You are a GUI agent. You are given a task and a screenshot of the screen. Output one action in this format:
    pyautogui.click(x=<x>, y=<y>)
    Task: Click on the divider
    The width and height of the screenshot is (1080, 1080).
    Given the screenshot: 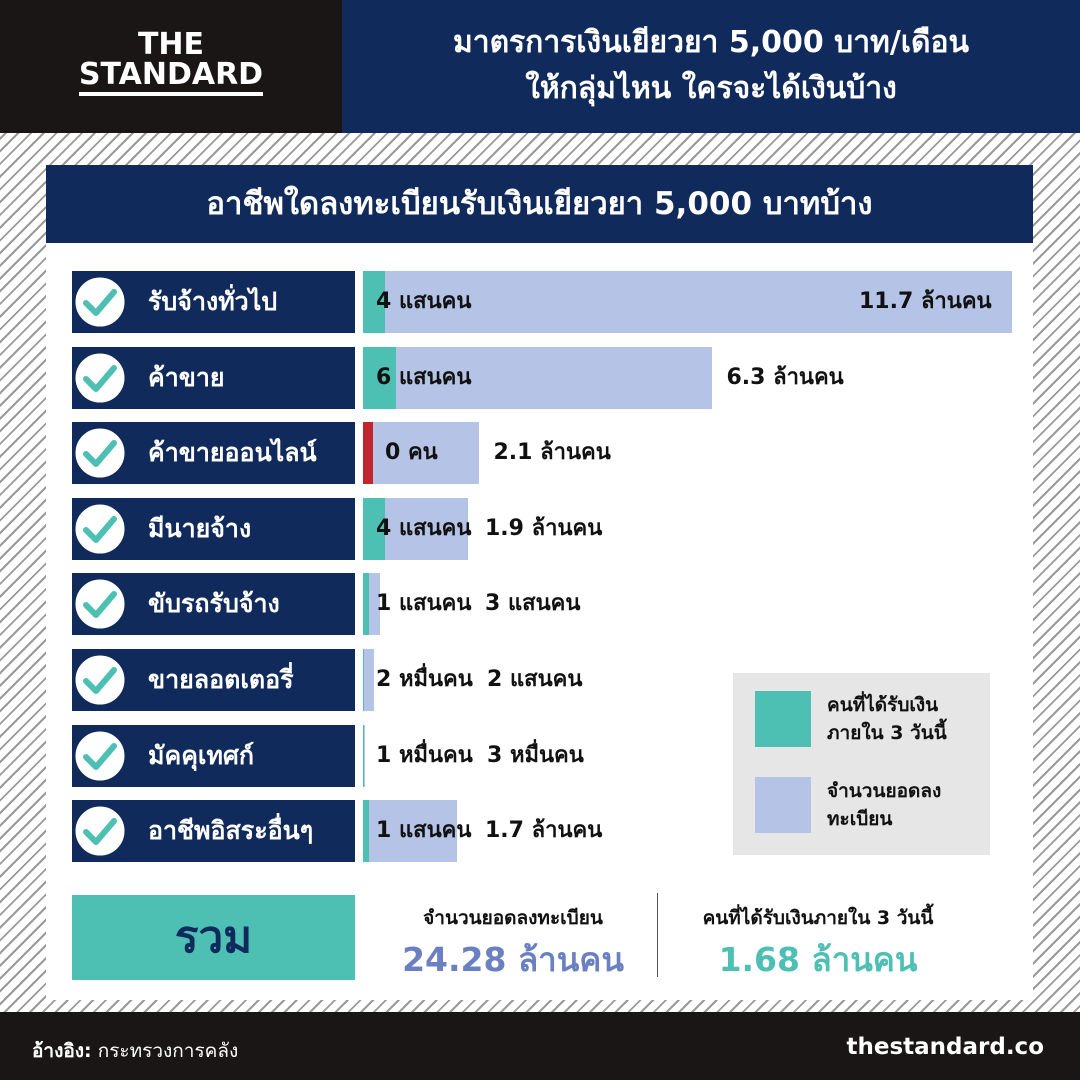 What is the action you would take?
    pyautogui.click(x=657, y=935)
    